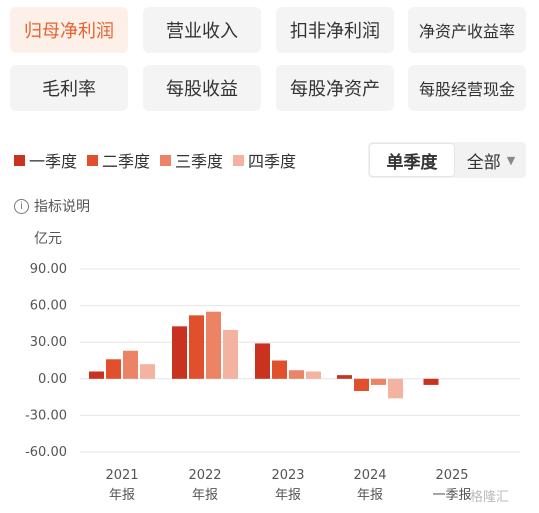  I want to click on period-all-label: 全部, so click(483, 162).